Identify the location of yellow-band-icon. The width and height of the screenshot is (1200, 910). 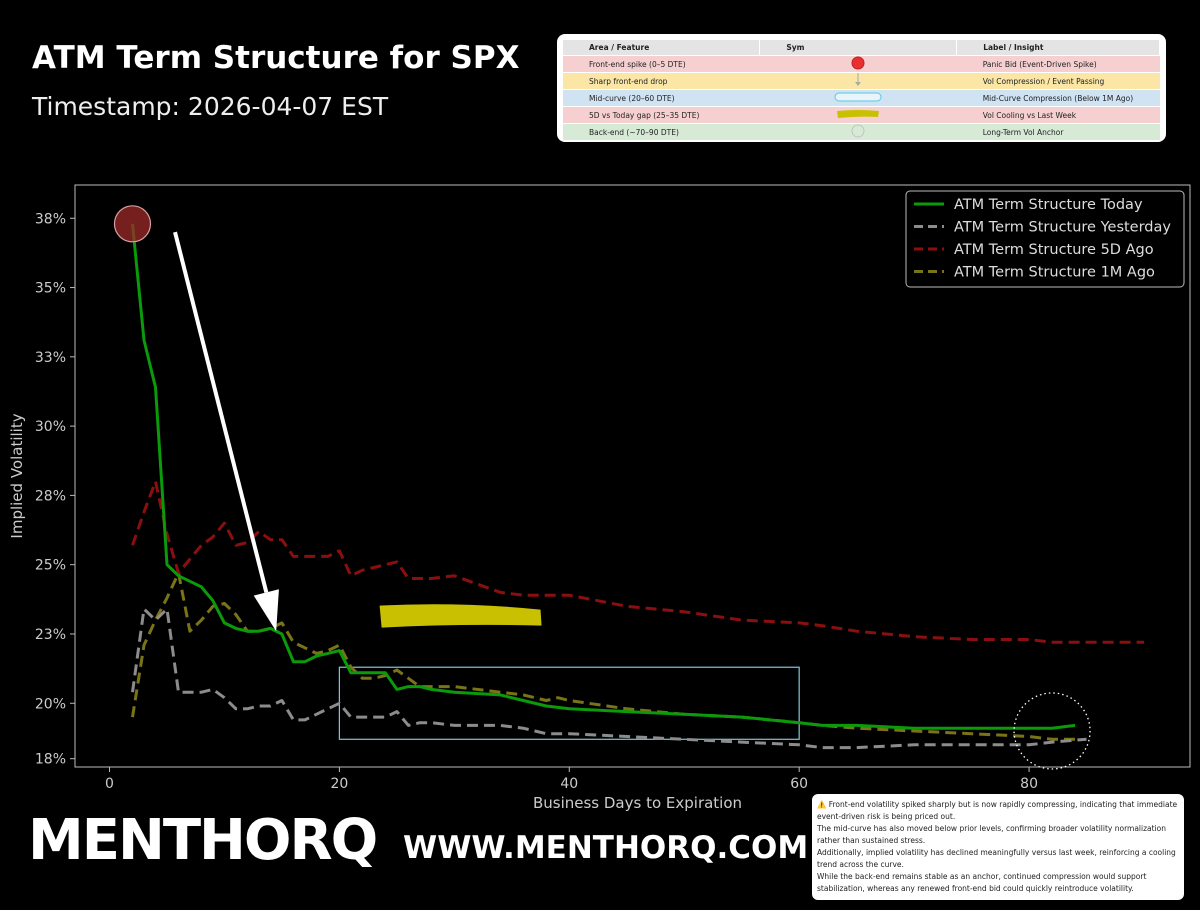
(858, 115).